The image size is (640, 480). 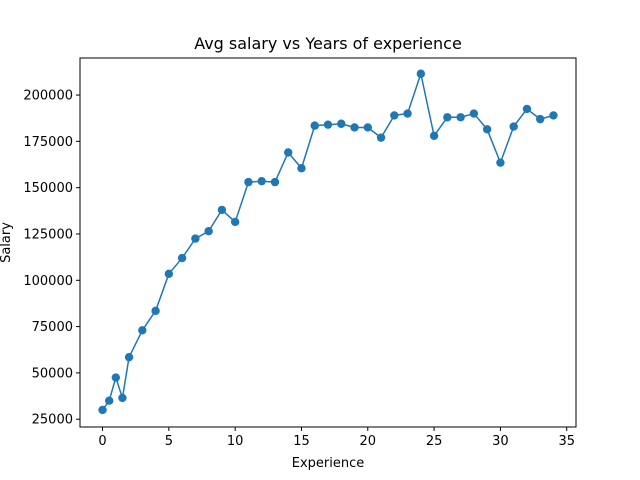 I want to click on x-tick-label: 0, so click(x=102, y=441).